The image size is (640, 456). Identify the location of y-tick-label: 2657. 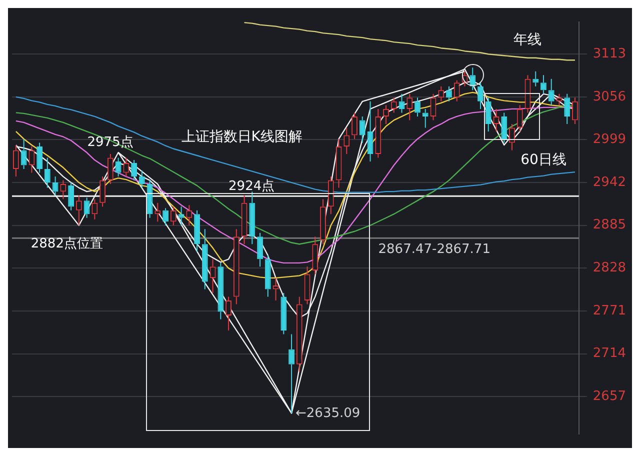
(609, 396).